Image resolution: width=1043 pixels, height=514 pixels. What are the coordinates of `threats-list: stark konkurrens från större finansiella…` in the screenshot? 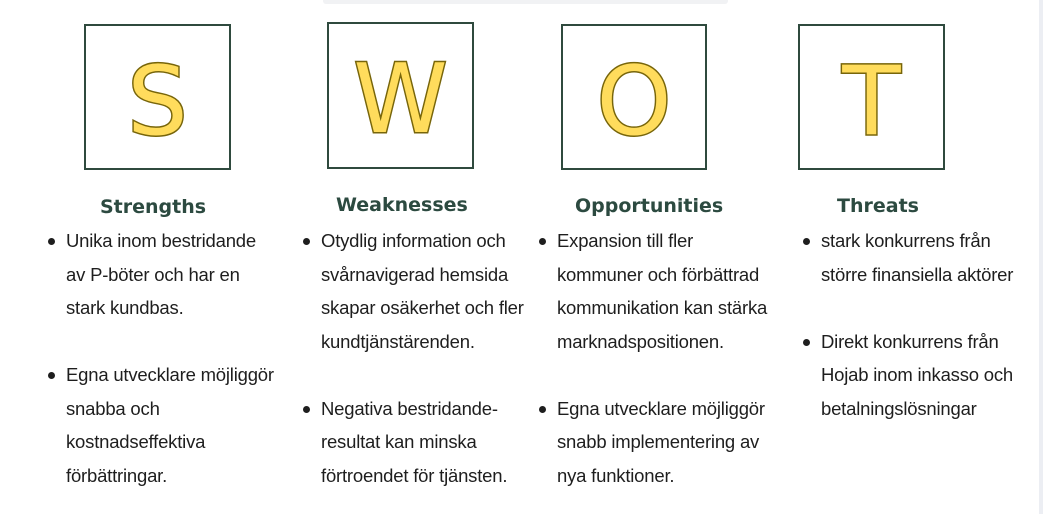 It's located at (919, 324).